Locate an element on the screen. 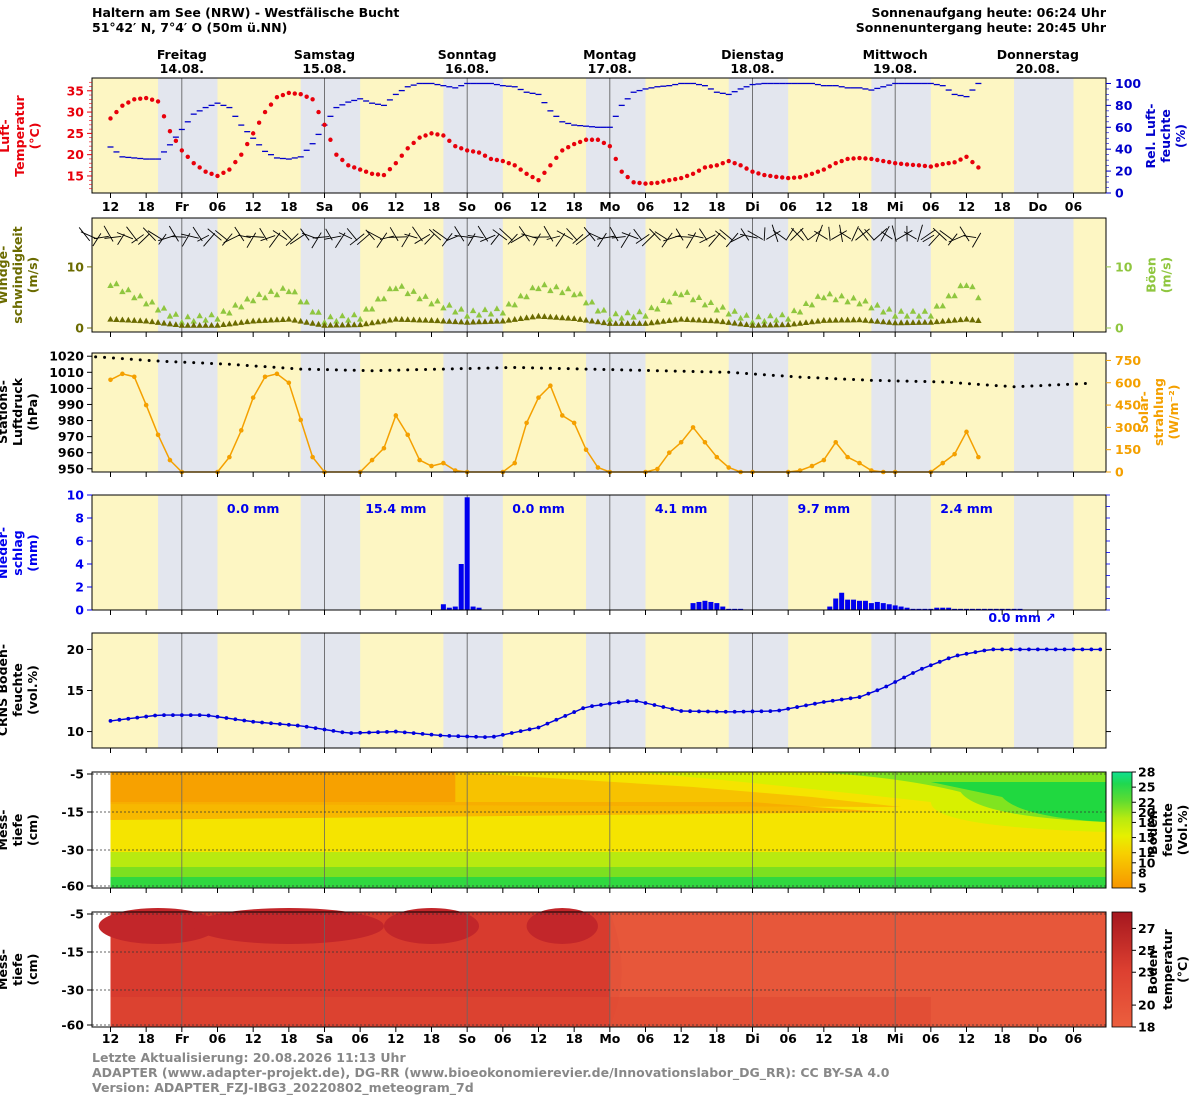 This screenshot has height=1100, width=1200. x-tick-label: Di is located at coordinates (752, 206).